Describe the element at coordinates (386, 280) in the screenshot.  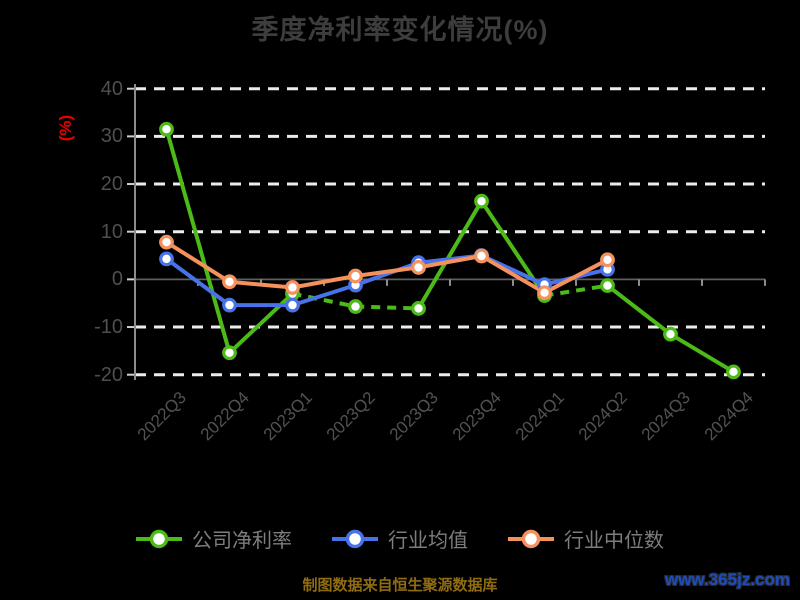
I see `series-line-行业均值` at that location.